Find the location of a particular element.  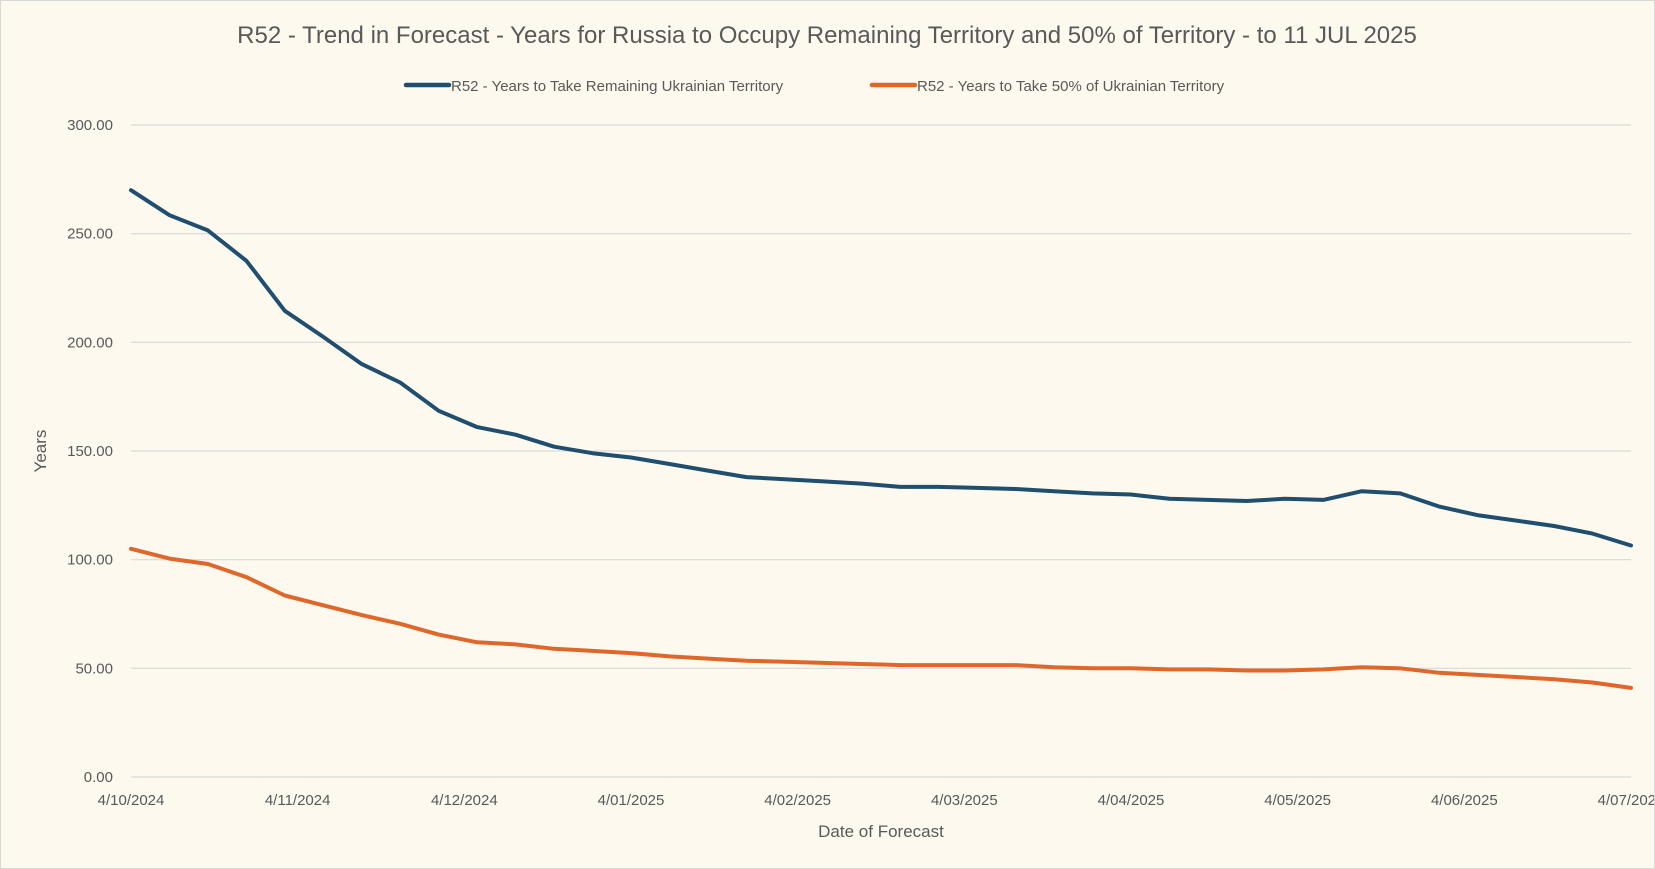

y-tick-label: 250.00 is located at coordinates (90, 234).